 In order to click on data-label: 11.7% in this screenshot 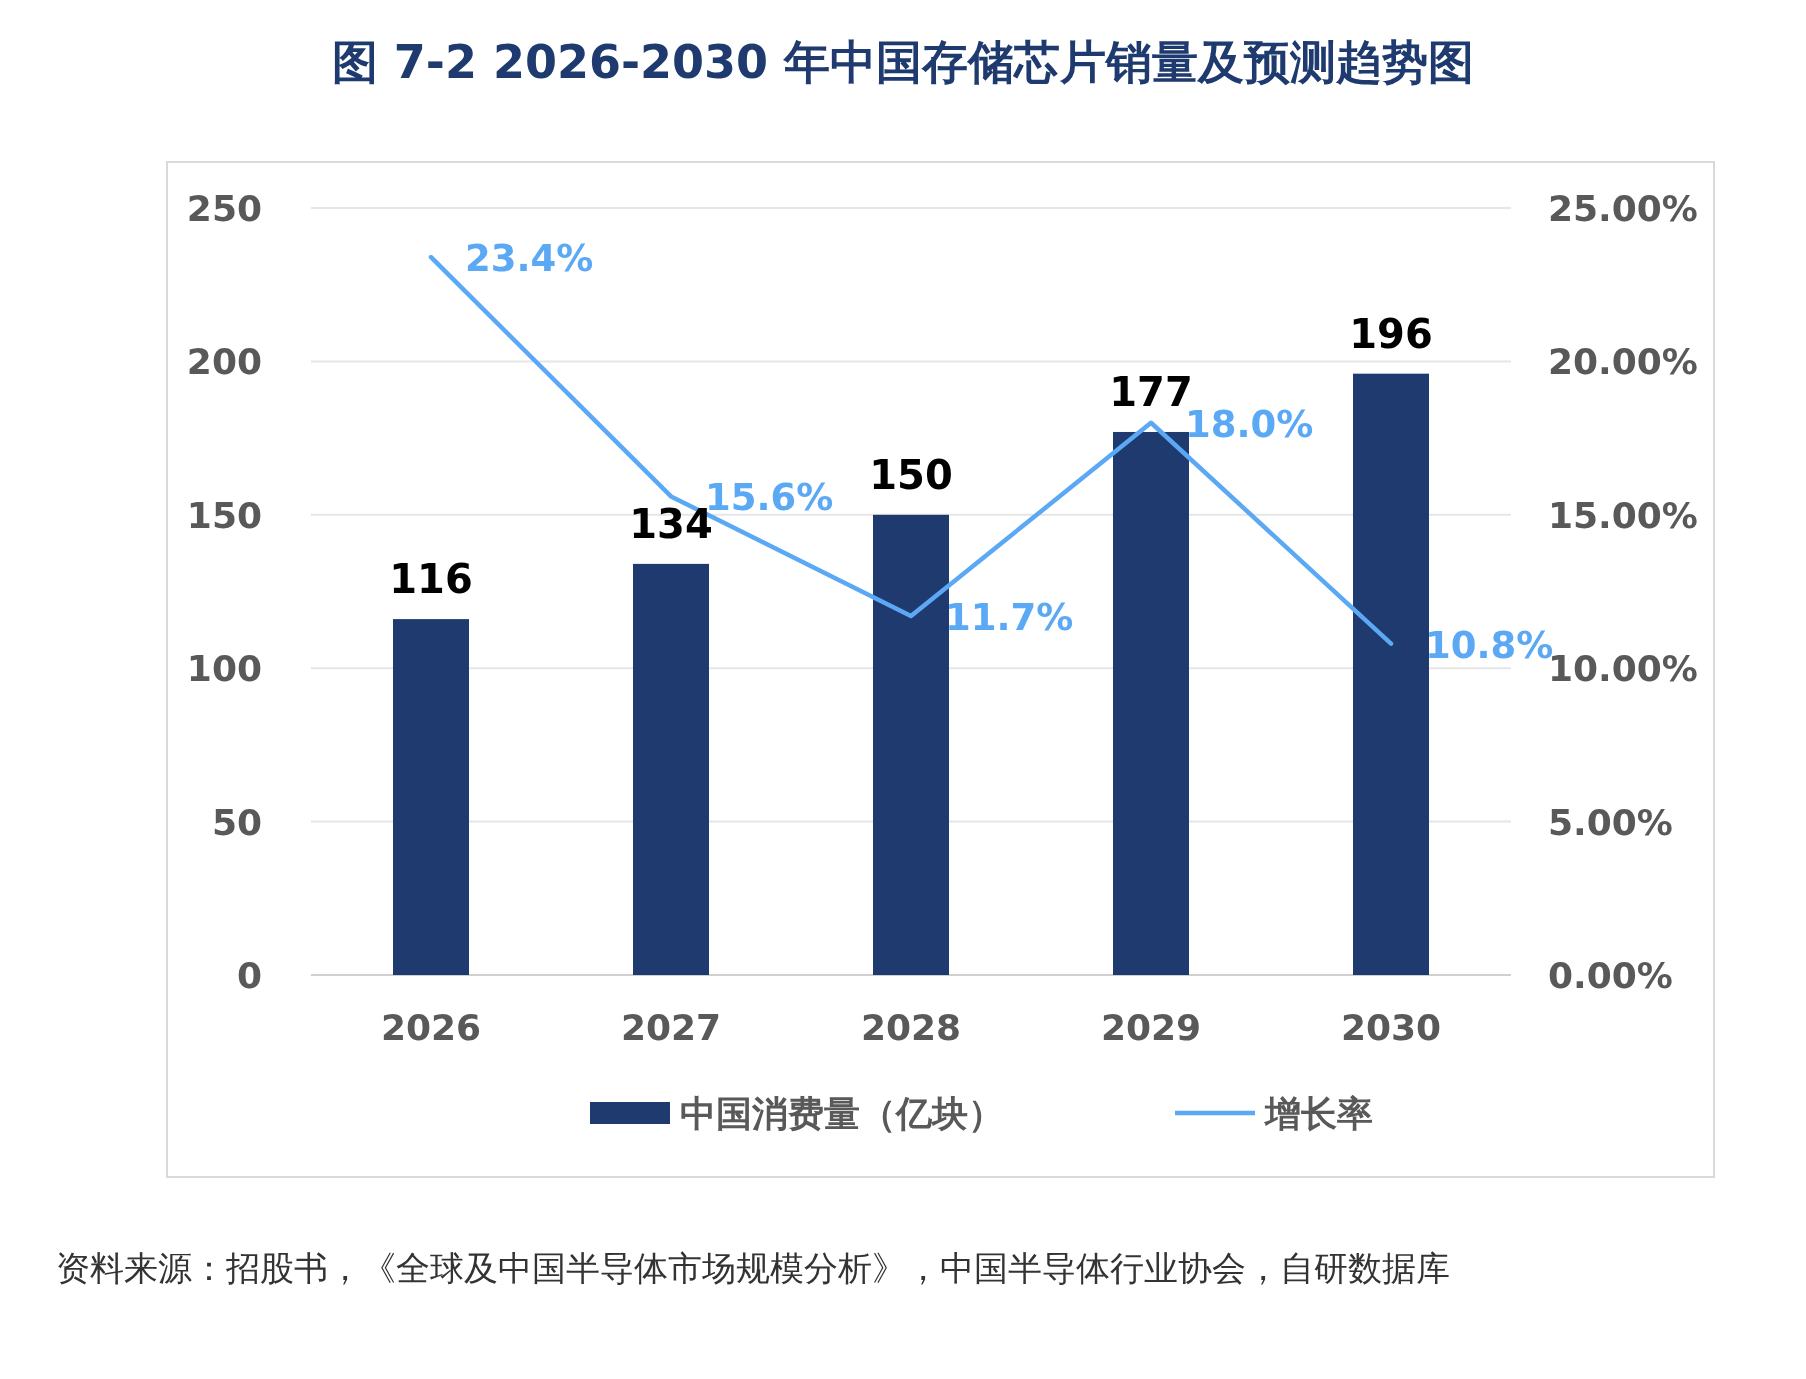, I will do `click(1009, 618)`.